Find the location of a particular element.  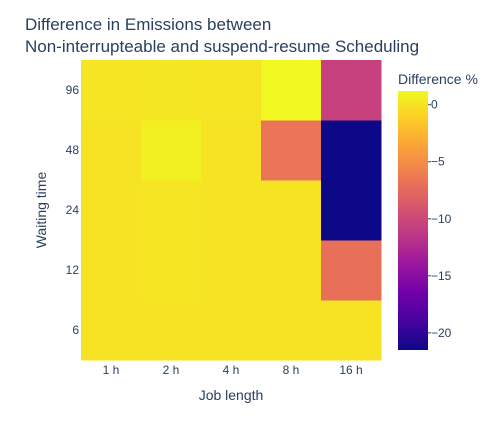

colorbar-tick-label: 0 is located at coordinates (434, 105).